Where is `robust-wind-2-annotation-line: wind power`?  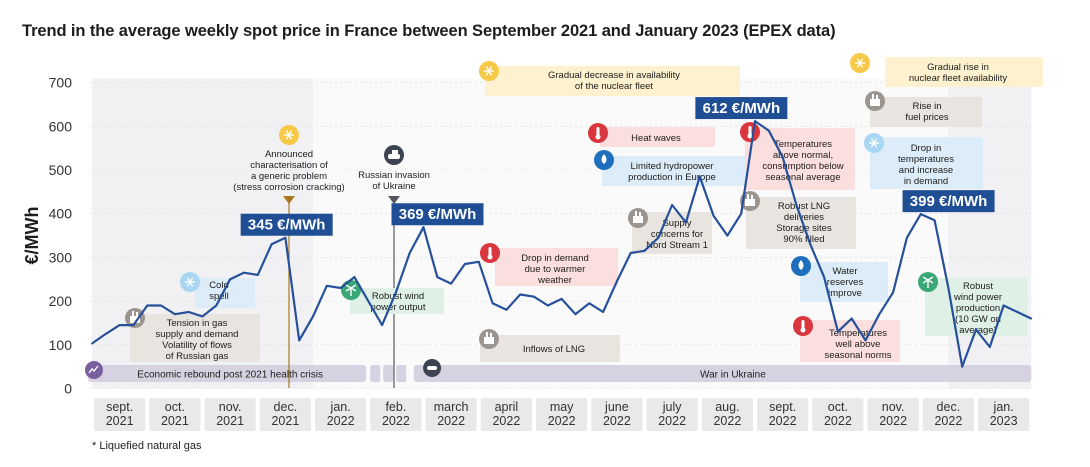
robust-wind-2-annotation-line: wind power is located at coordinates (977, 297).